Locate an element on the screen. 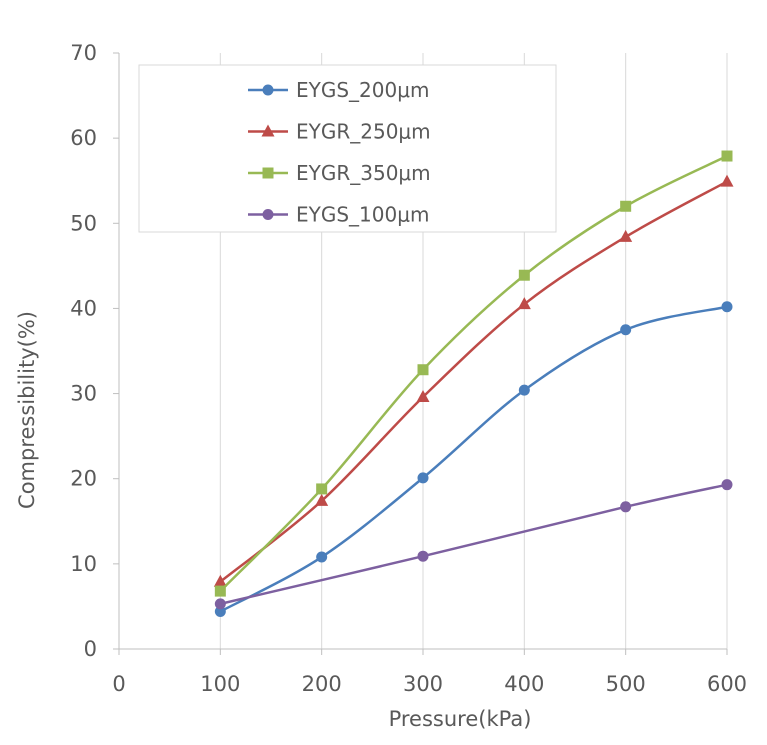  x-axis-label: Pressure(kPa) is located at coordinates (460, 719).